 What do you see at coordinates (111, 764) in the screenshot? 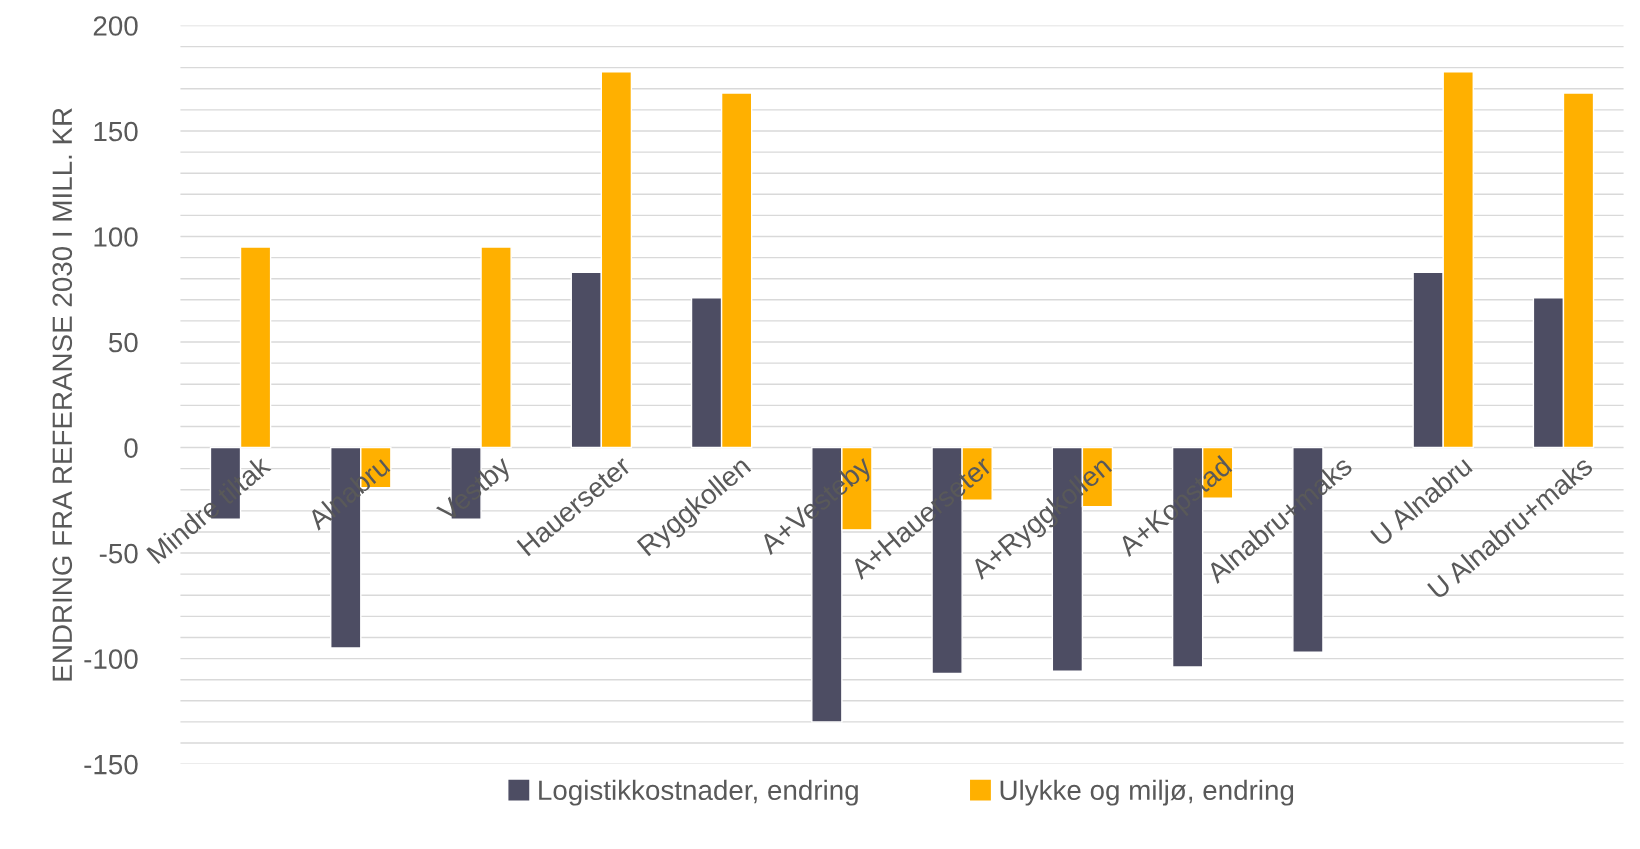
I see `y-tick-label: -150` at bounding box center [111, 764].